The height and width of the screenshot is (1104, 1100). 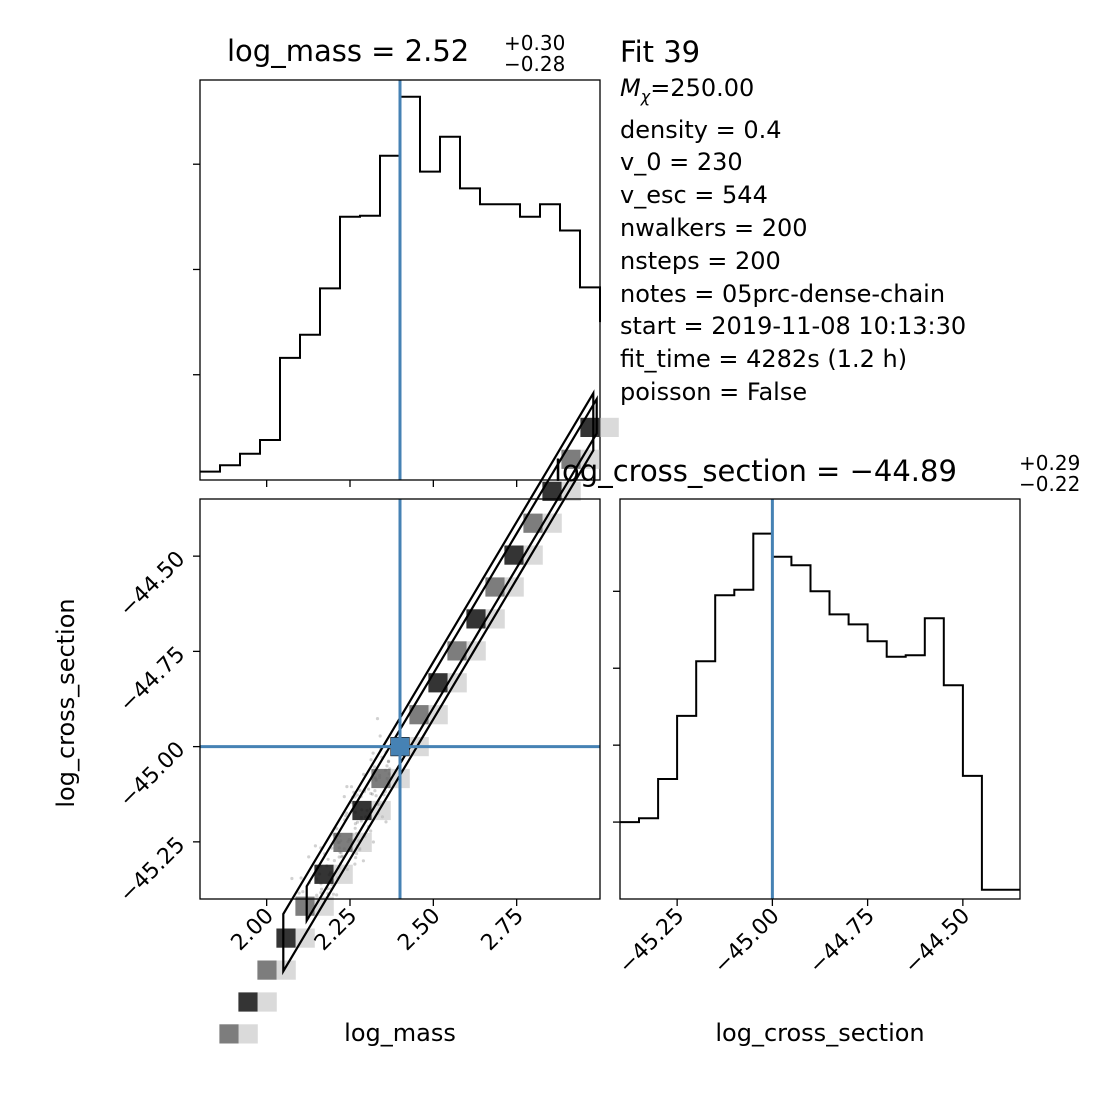 What do you see at coordinates (755, 471) in the screenshot?
I see `log-cross-section-title: log_cross_section = −44.89` at bounding box center [755, 471].